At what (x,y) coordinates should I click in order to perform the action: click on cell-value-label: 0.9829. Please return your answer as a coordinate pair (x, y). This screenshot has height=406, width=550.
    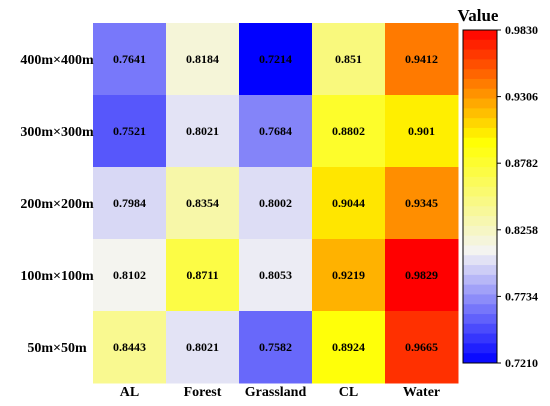
    Looking at the image, I should click on (421, 275).